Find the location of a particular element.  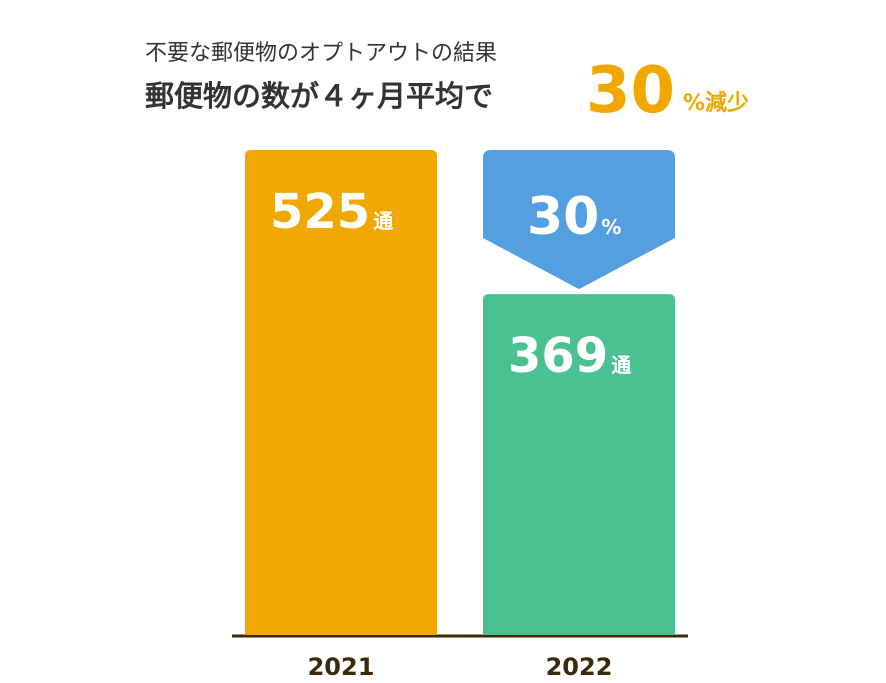

value-label: 525 通 is located at coordinates (331, 212).